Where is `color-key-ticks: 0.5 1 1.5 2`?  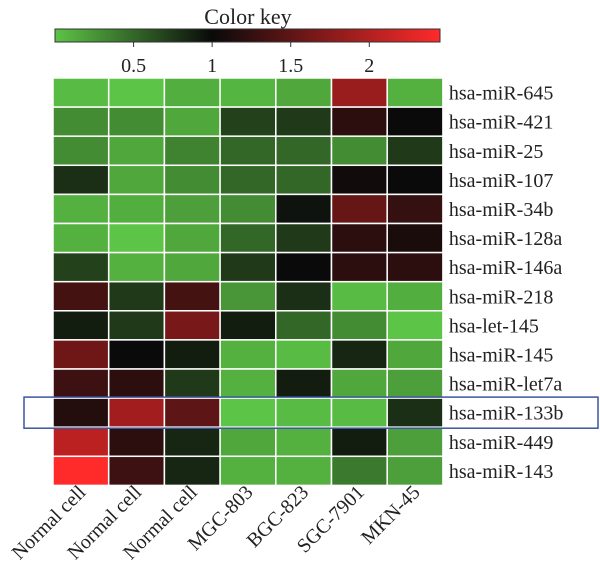
color-key-ticks: 0.5 1 1.5 2 is located at coordinates (247, 59).